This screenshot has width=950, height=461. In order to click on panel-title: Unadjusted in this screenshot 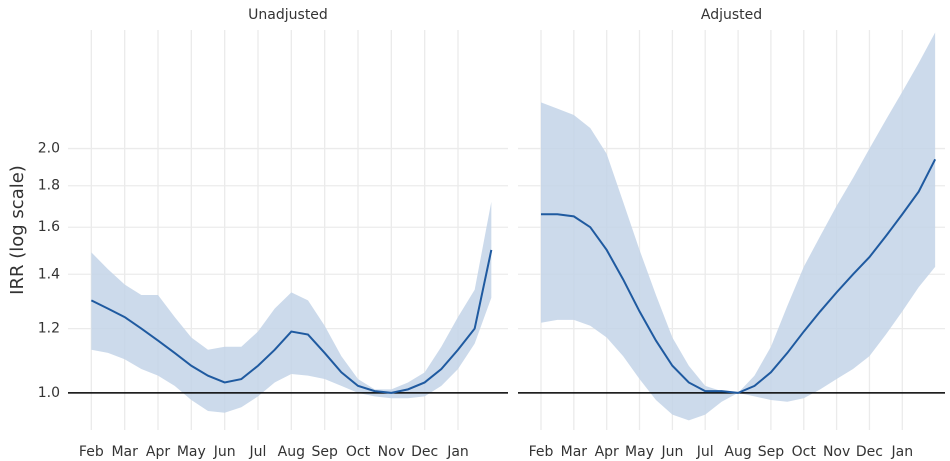, I will do `click(288, 15)`.